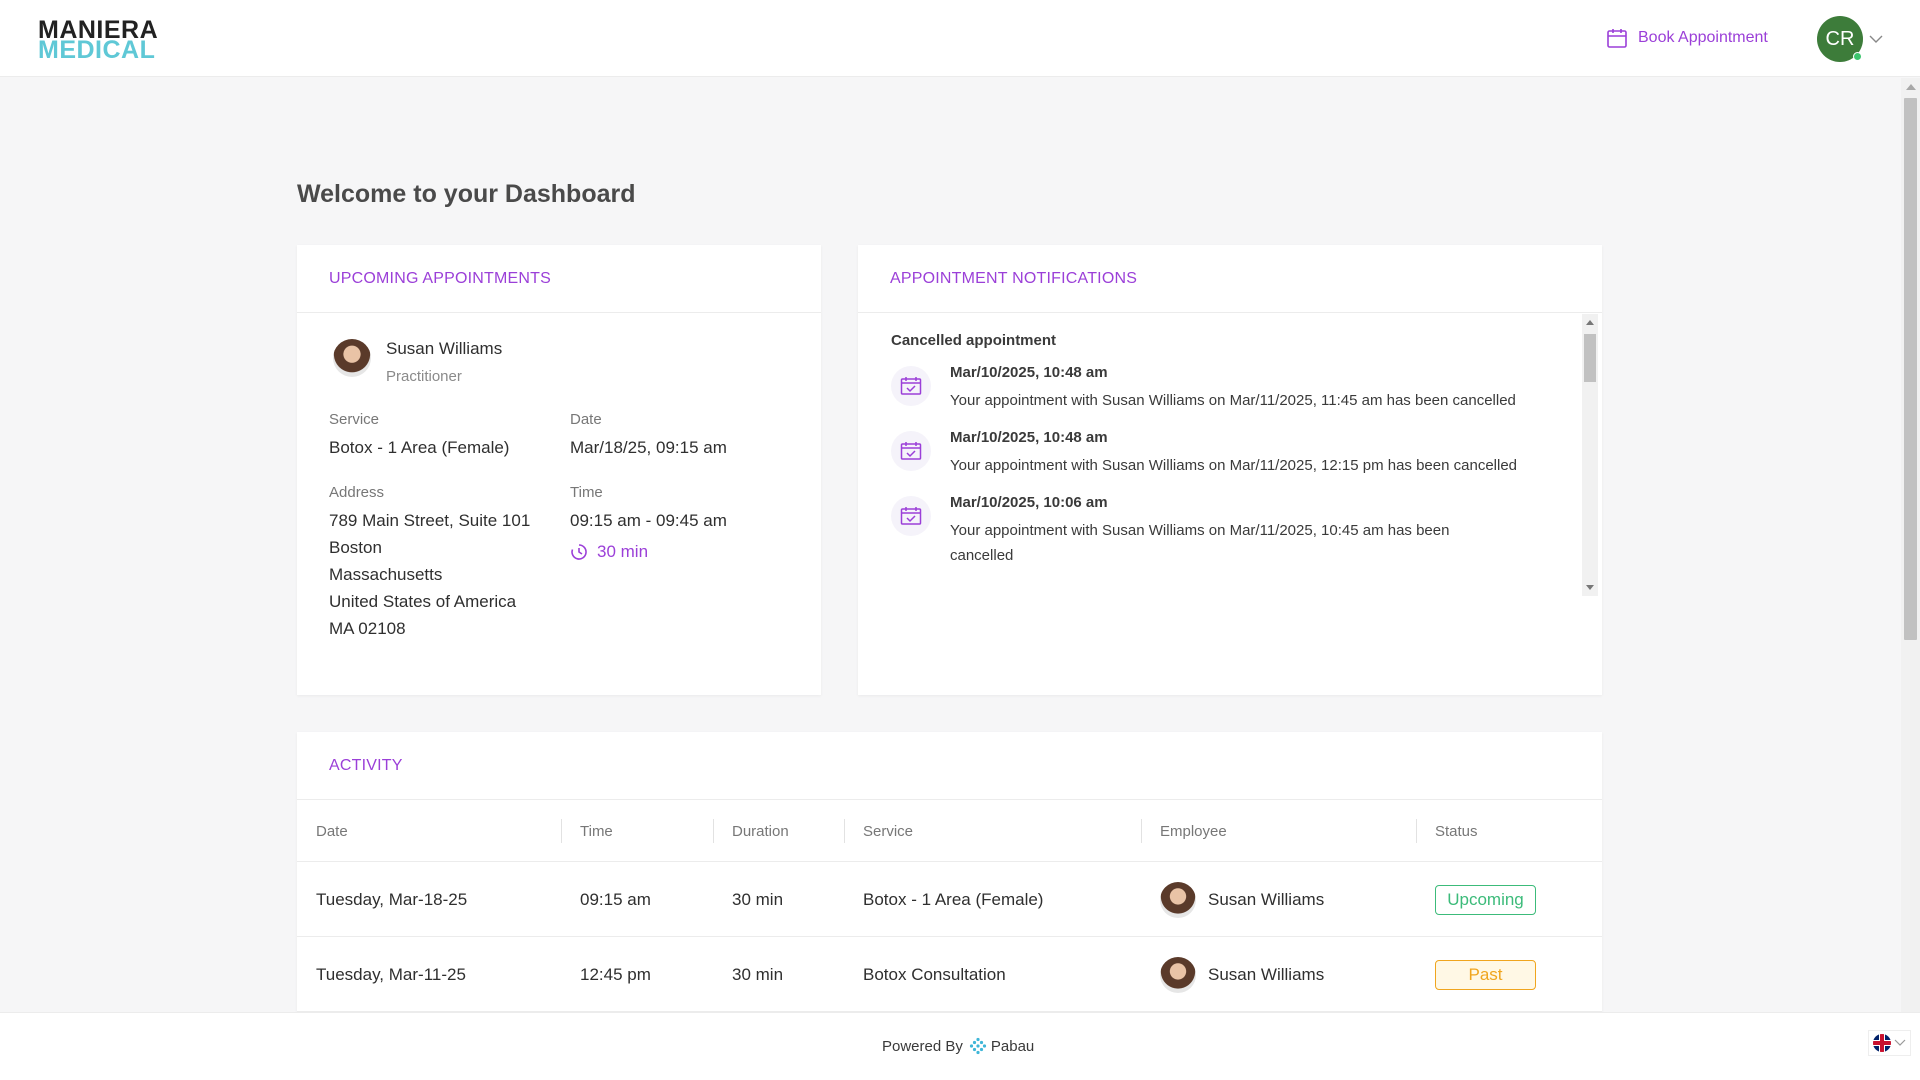 The image size is (1920, 1080). I want to click on practitioner-avatar, so click(352, 358).